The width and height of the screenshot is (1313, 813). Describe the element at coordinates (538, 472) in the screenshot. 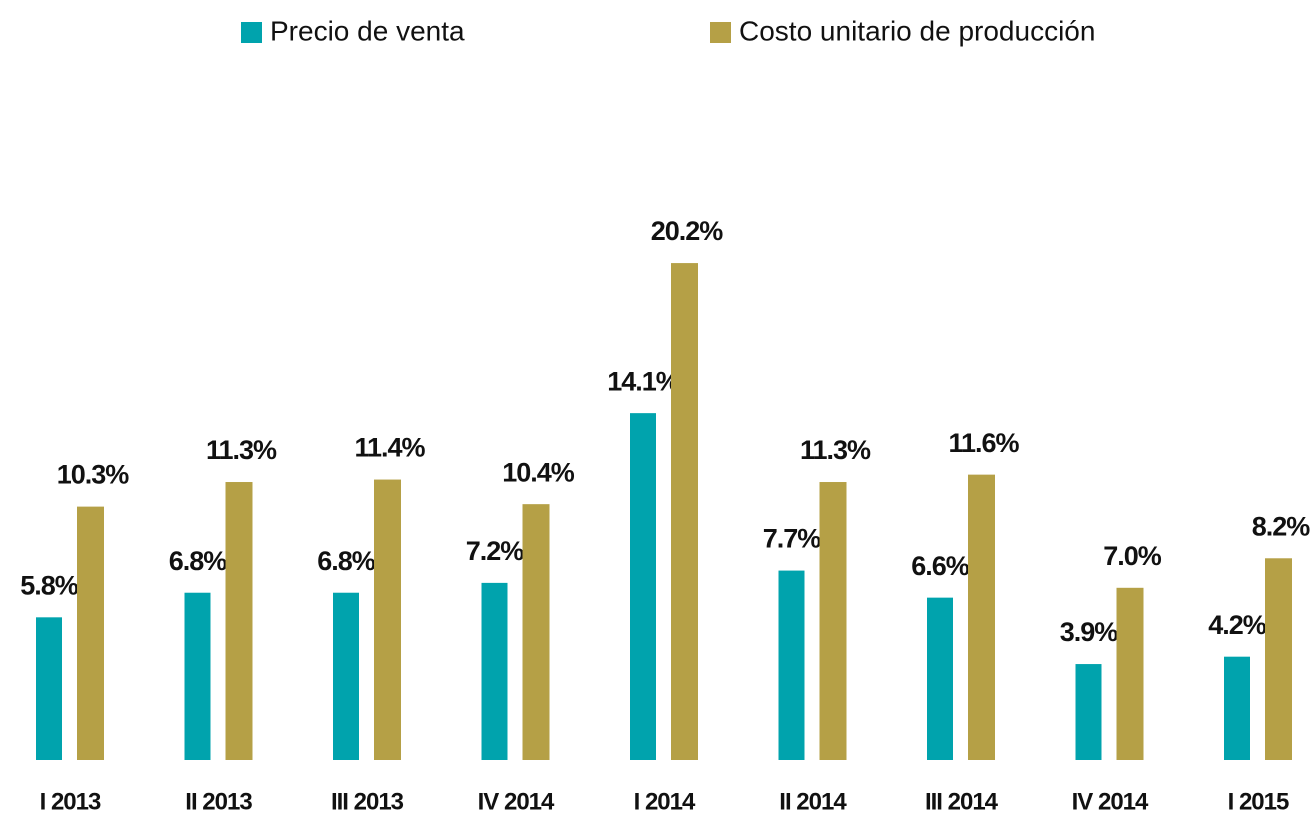

I see `data-label: 10.4%` at that location.